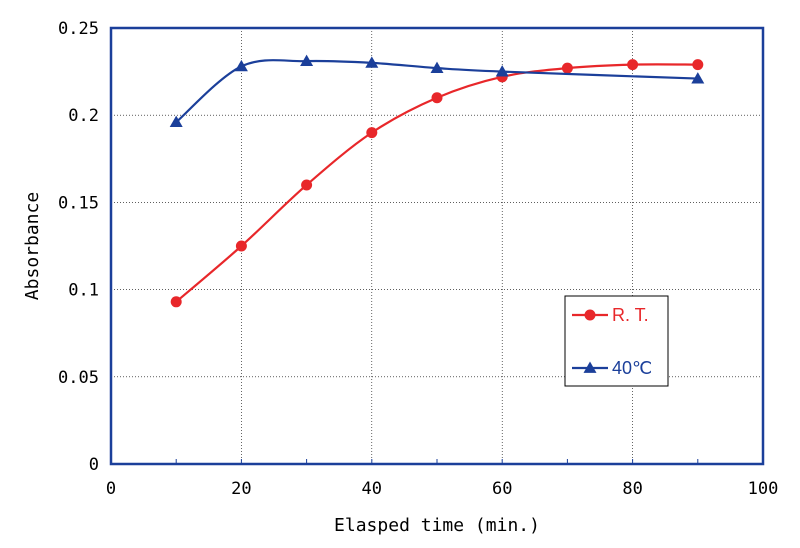 The height and width of the screenshot is (548, 800). What do you see at coordinates (83, 116) in the screenshot?
I see `y-tick-label: 0.2` at bounding box center [83, 116].